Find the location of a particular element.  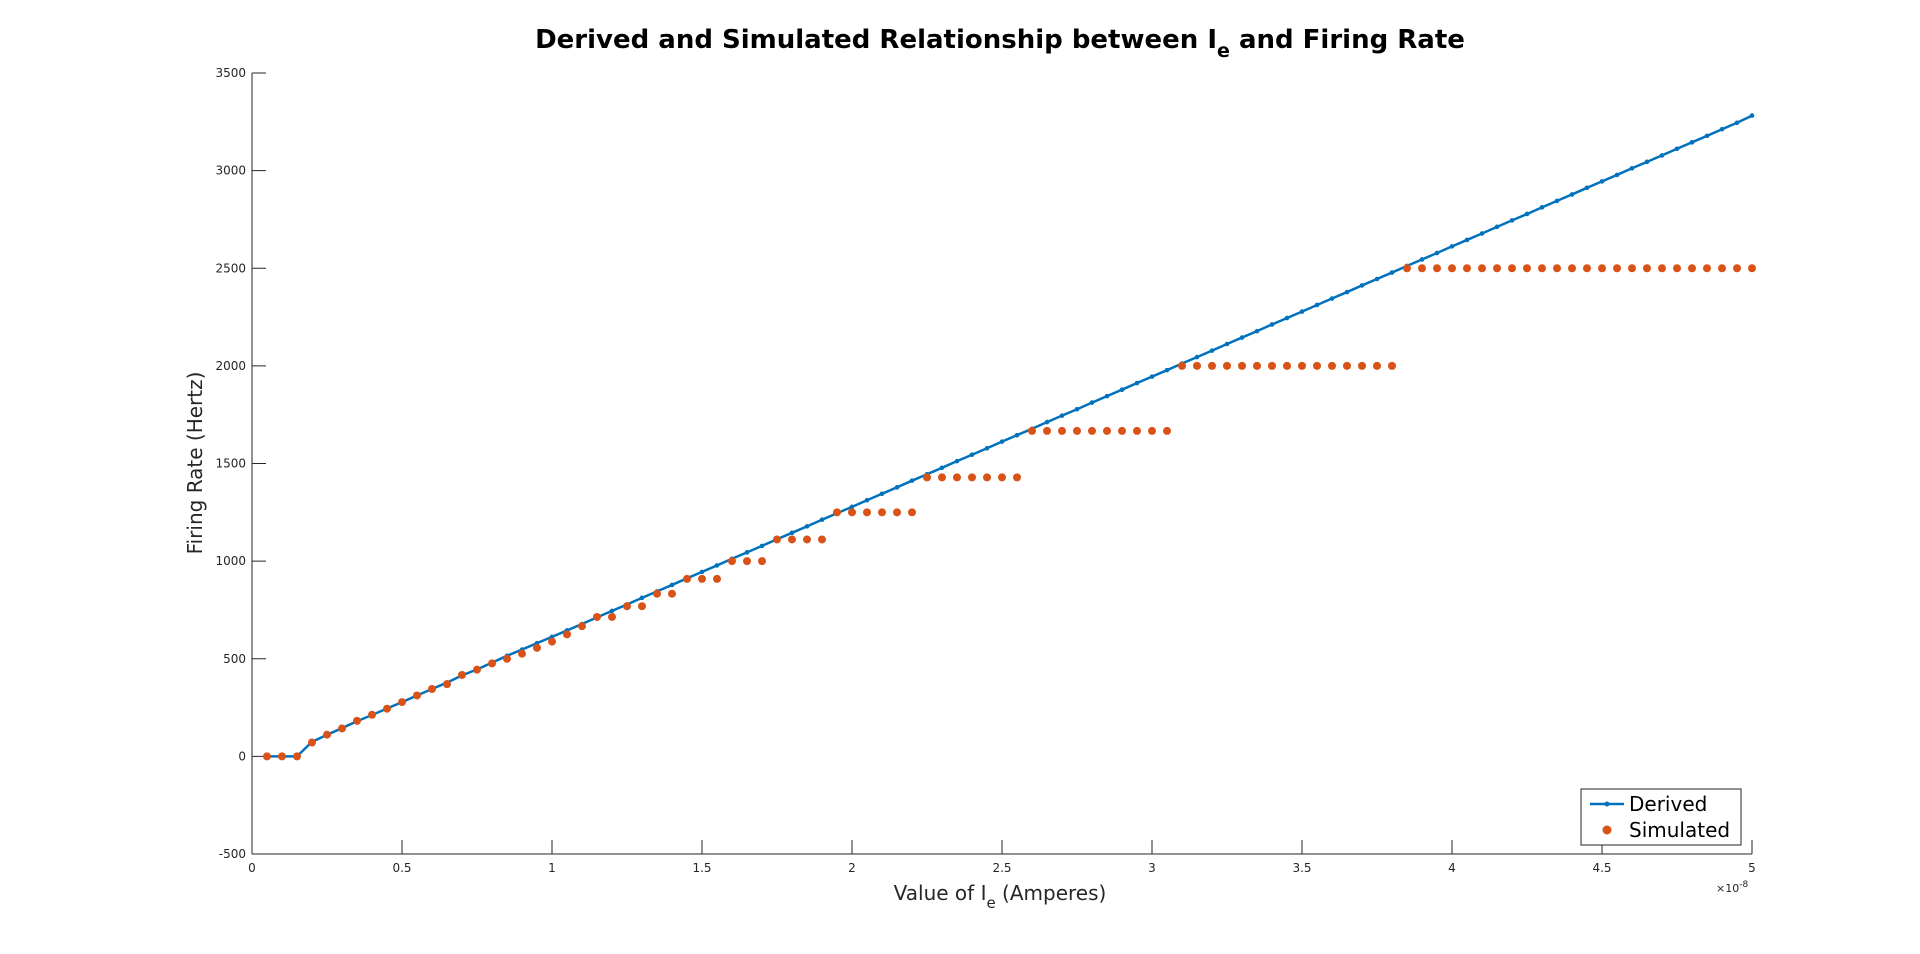

y-tick-label: 500 is located at coordinates (234, 659).